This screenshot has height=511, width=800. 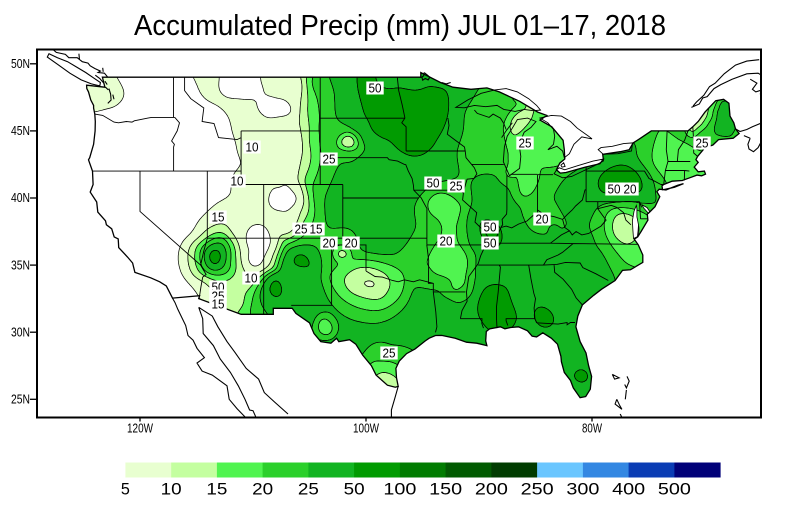 I want to click on svg-text: 150, so click(x=445, y=490).